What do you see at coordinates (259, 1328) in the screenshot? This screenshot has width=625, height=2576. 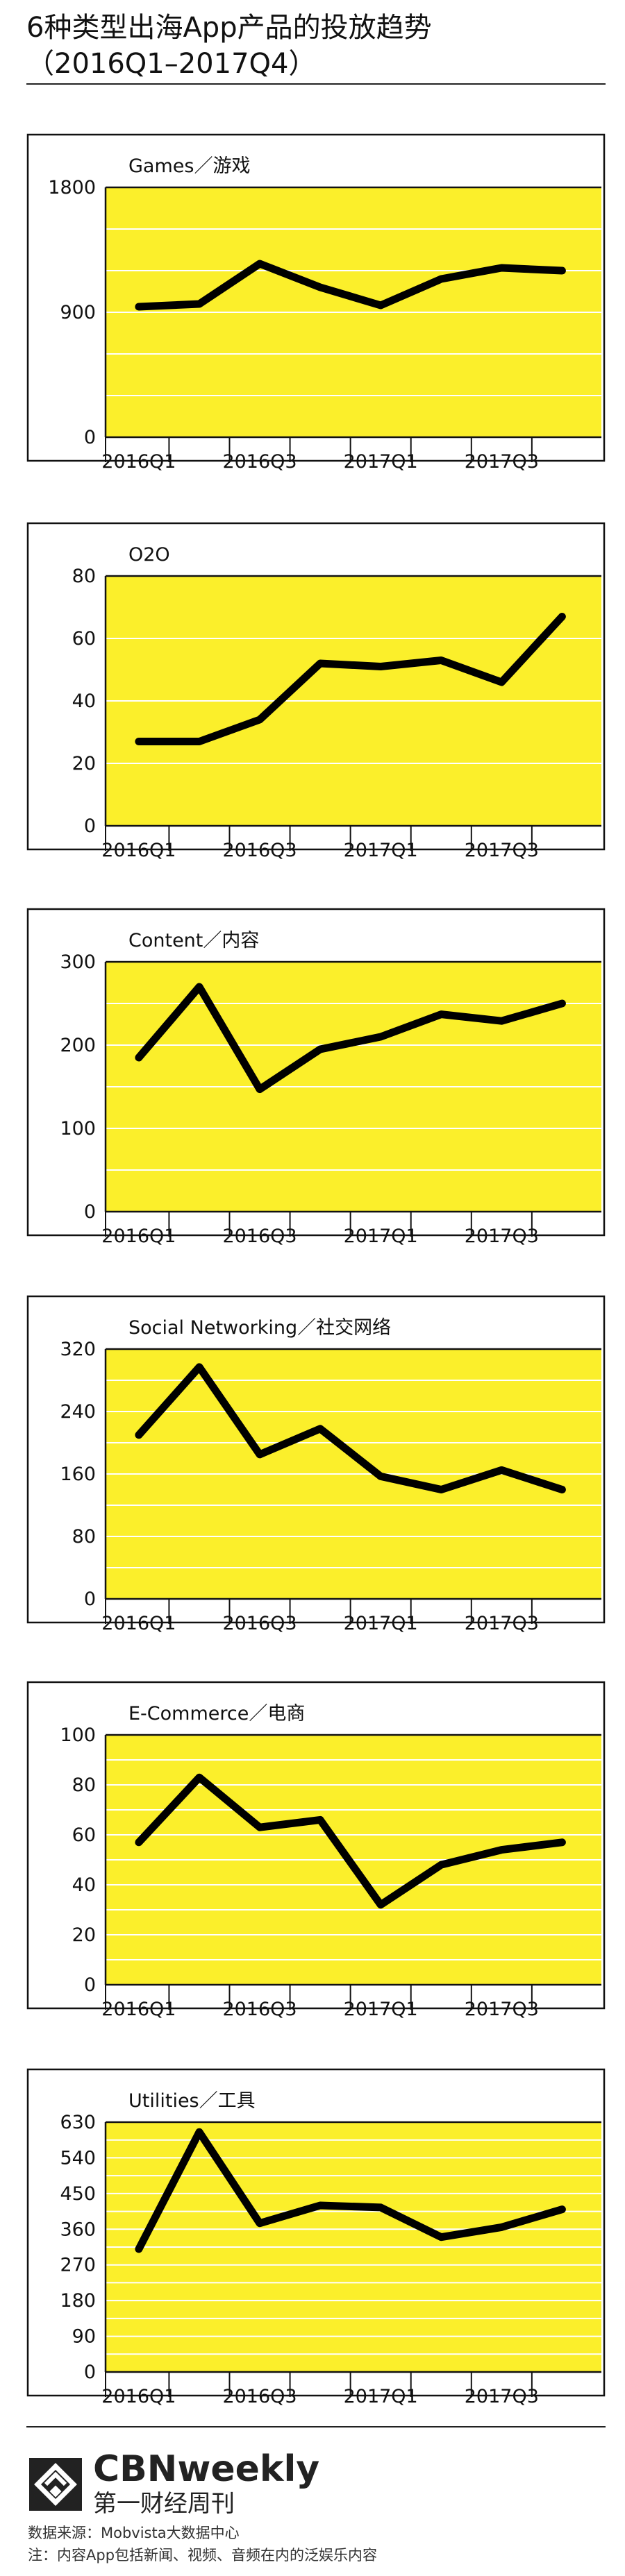 I see `panel-title: Social Networking／社交网络` at bounding box center [259, 1328].